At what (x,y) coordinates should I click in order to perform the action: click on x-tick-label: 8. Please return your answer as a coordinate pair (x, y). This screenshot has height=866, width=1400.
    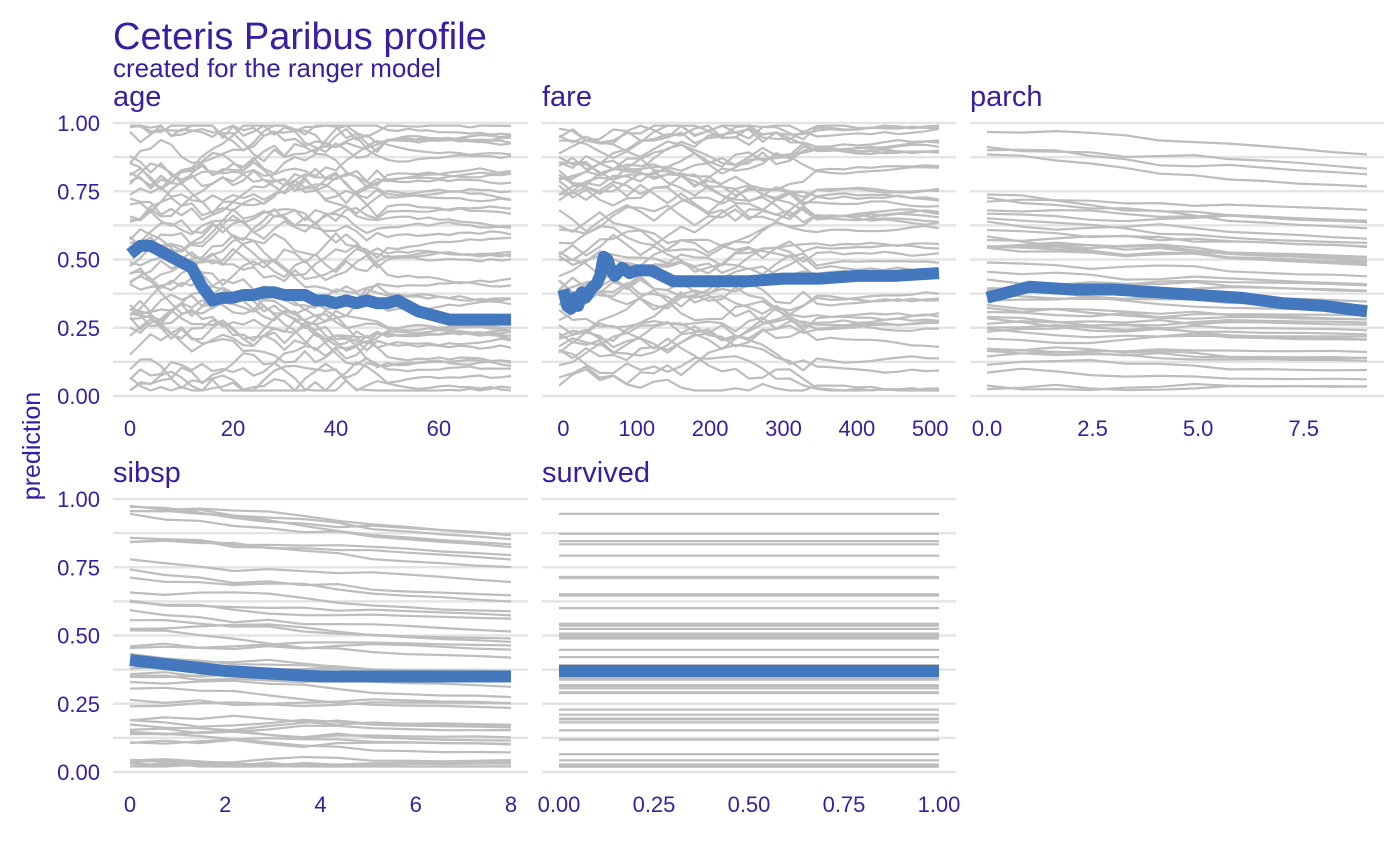
    Looking at the image, I should click on (511, 804).